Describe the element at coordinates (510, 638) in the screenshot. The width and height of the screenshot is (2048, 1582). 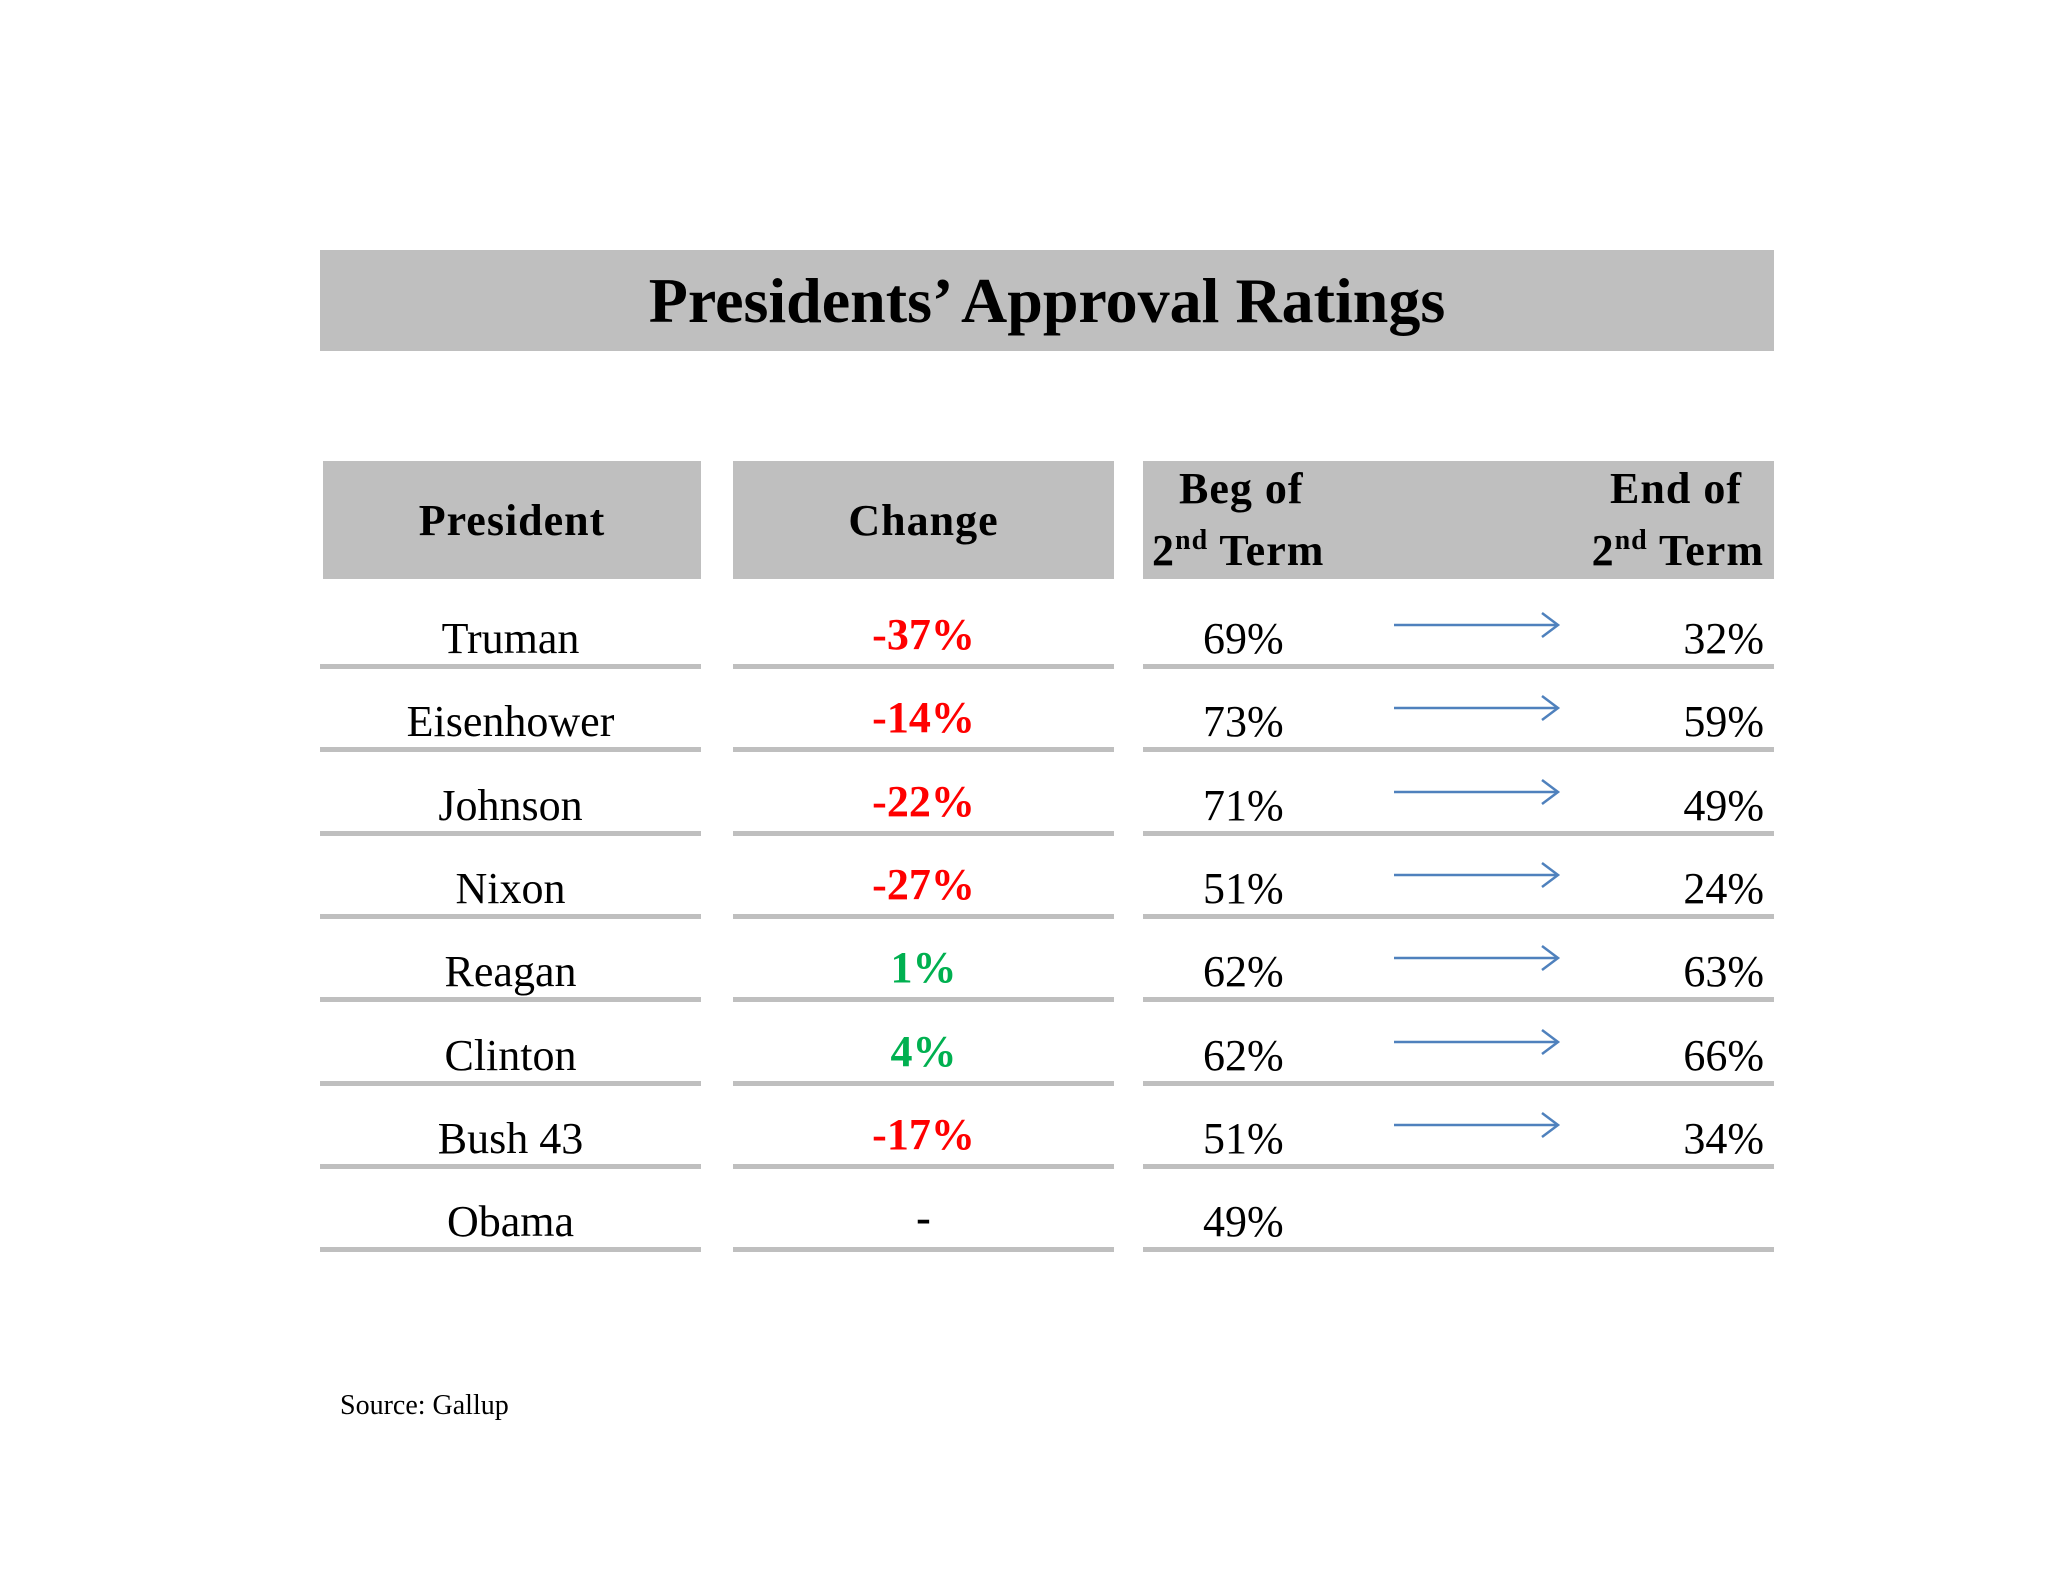
I see `president-name: Truman` at that location.